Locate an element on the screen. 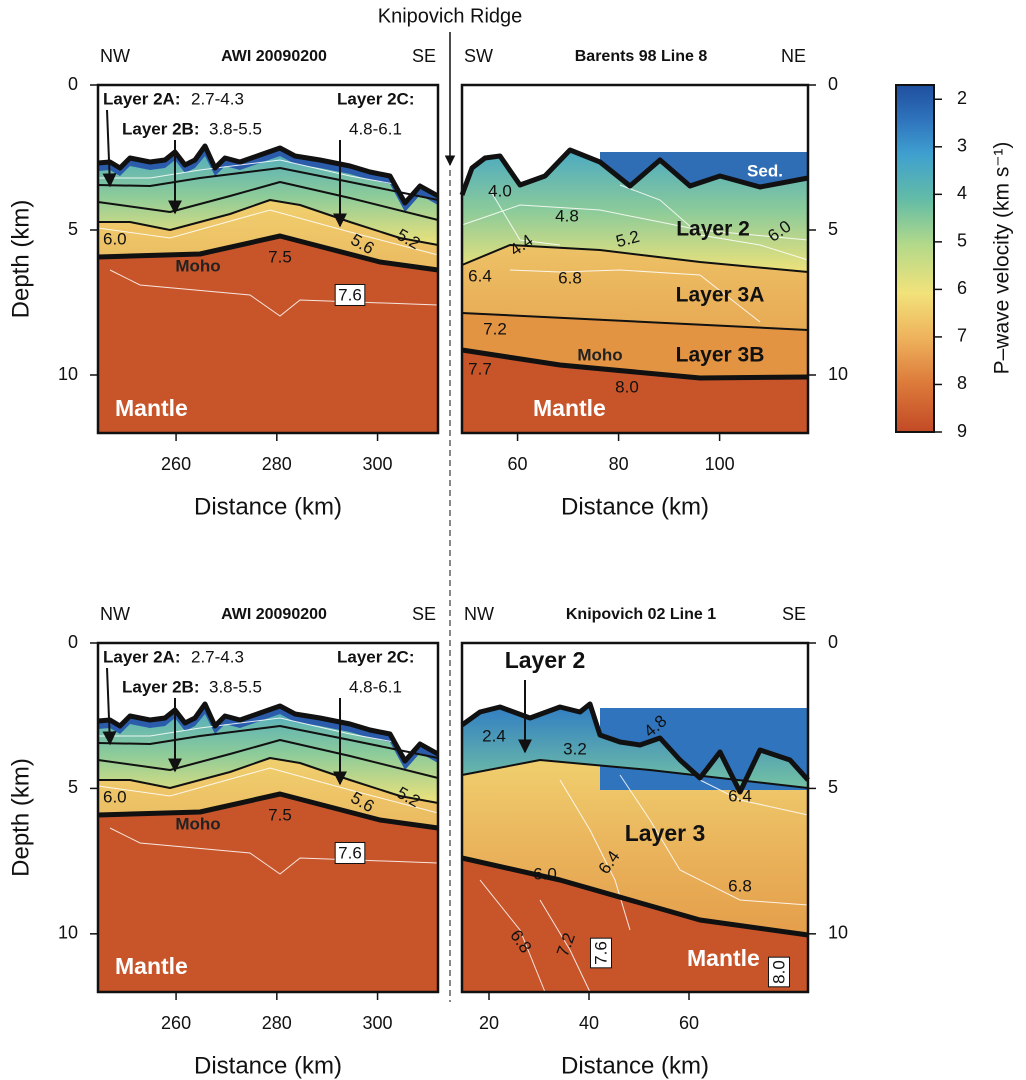 Image resolution: width=1026 pixels, height=1080 pixels. colorbar-label: P–wave velocity (km s⁻¹) is located at coordinates (1002, 258).